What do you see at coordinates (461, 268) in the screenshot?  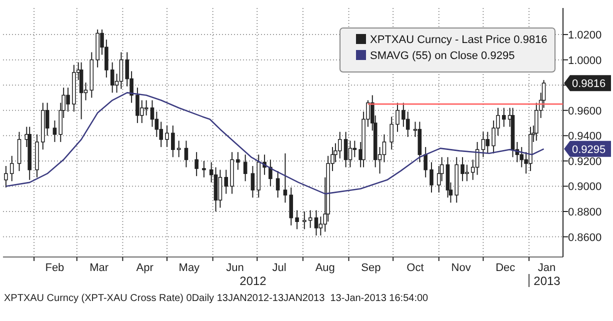 I see `x-tick-label: Nov` at bounding box center [461, 268].